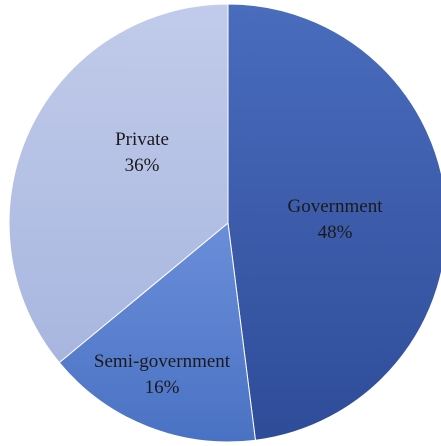 This screenshot has height=446, width=441. What do you see at coordinates (142, 139) in the screenshot?
I see `slice-label-private: Private` at bounding box center [142, 139].